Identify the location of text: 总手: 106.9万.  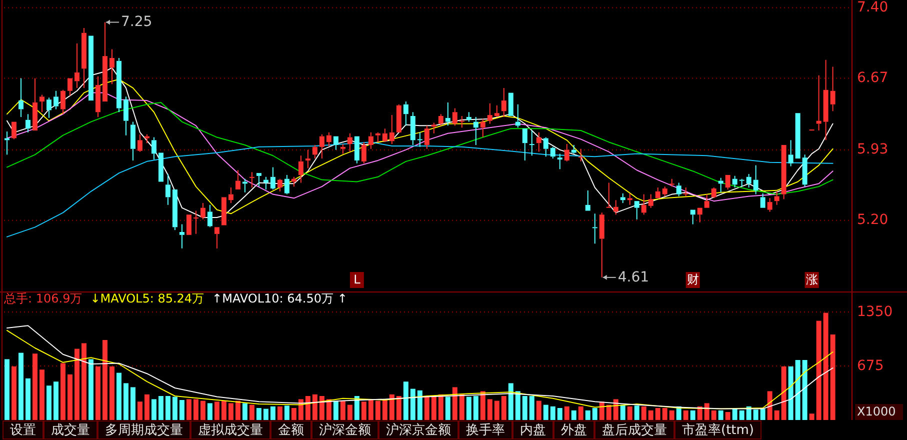
(42, 298).